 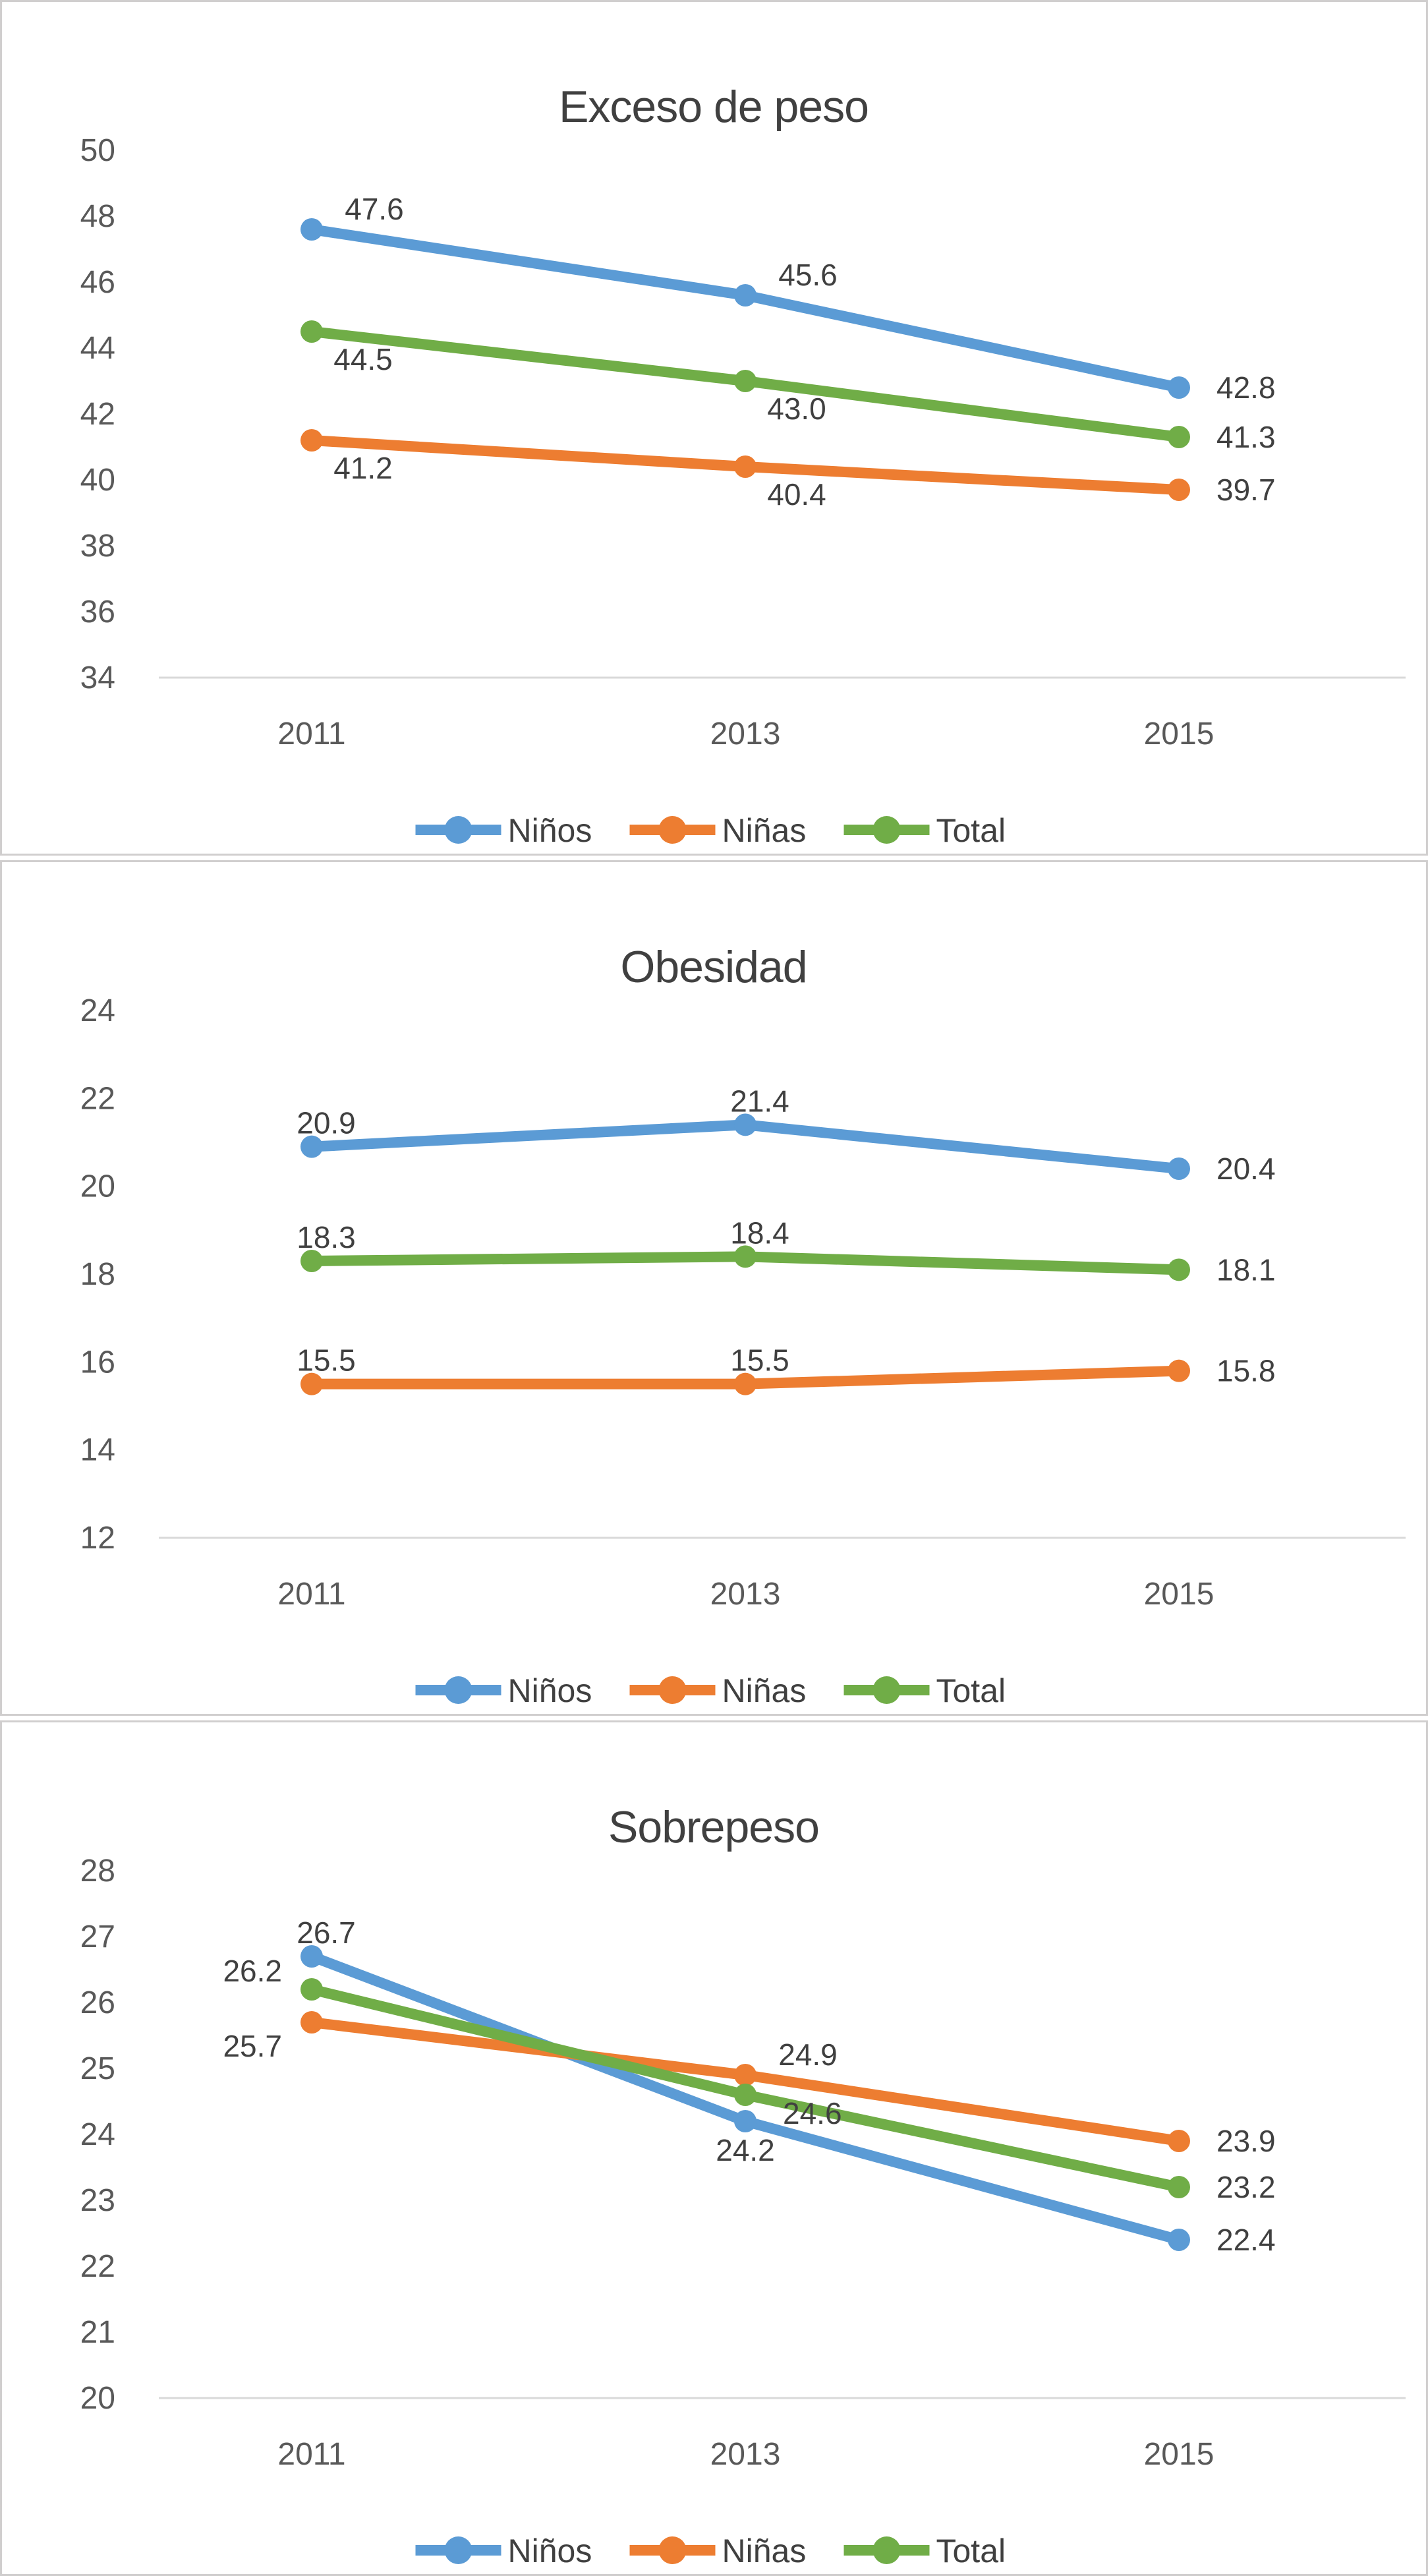 I want to click on y-tick-label: 34, so click(x=97, y=678).